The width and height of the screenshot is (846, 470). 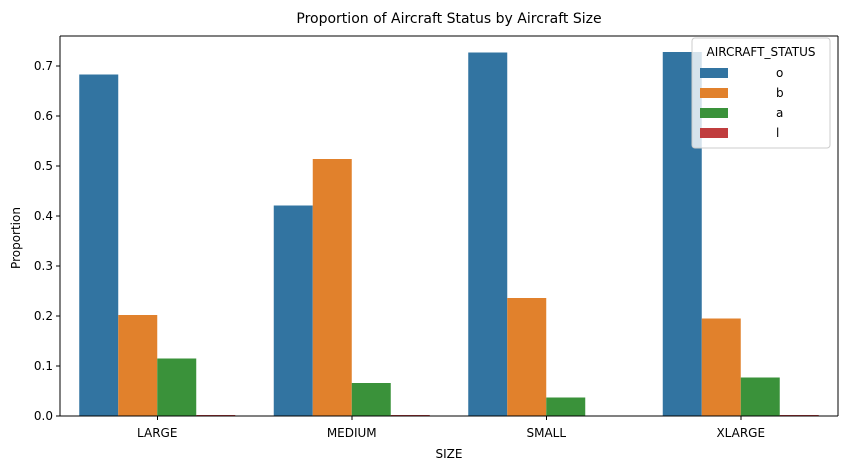 I want to click on x-tick-label: SMALL, so click(x=546, y=433).